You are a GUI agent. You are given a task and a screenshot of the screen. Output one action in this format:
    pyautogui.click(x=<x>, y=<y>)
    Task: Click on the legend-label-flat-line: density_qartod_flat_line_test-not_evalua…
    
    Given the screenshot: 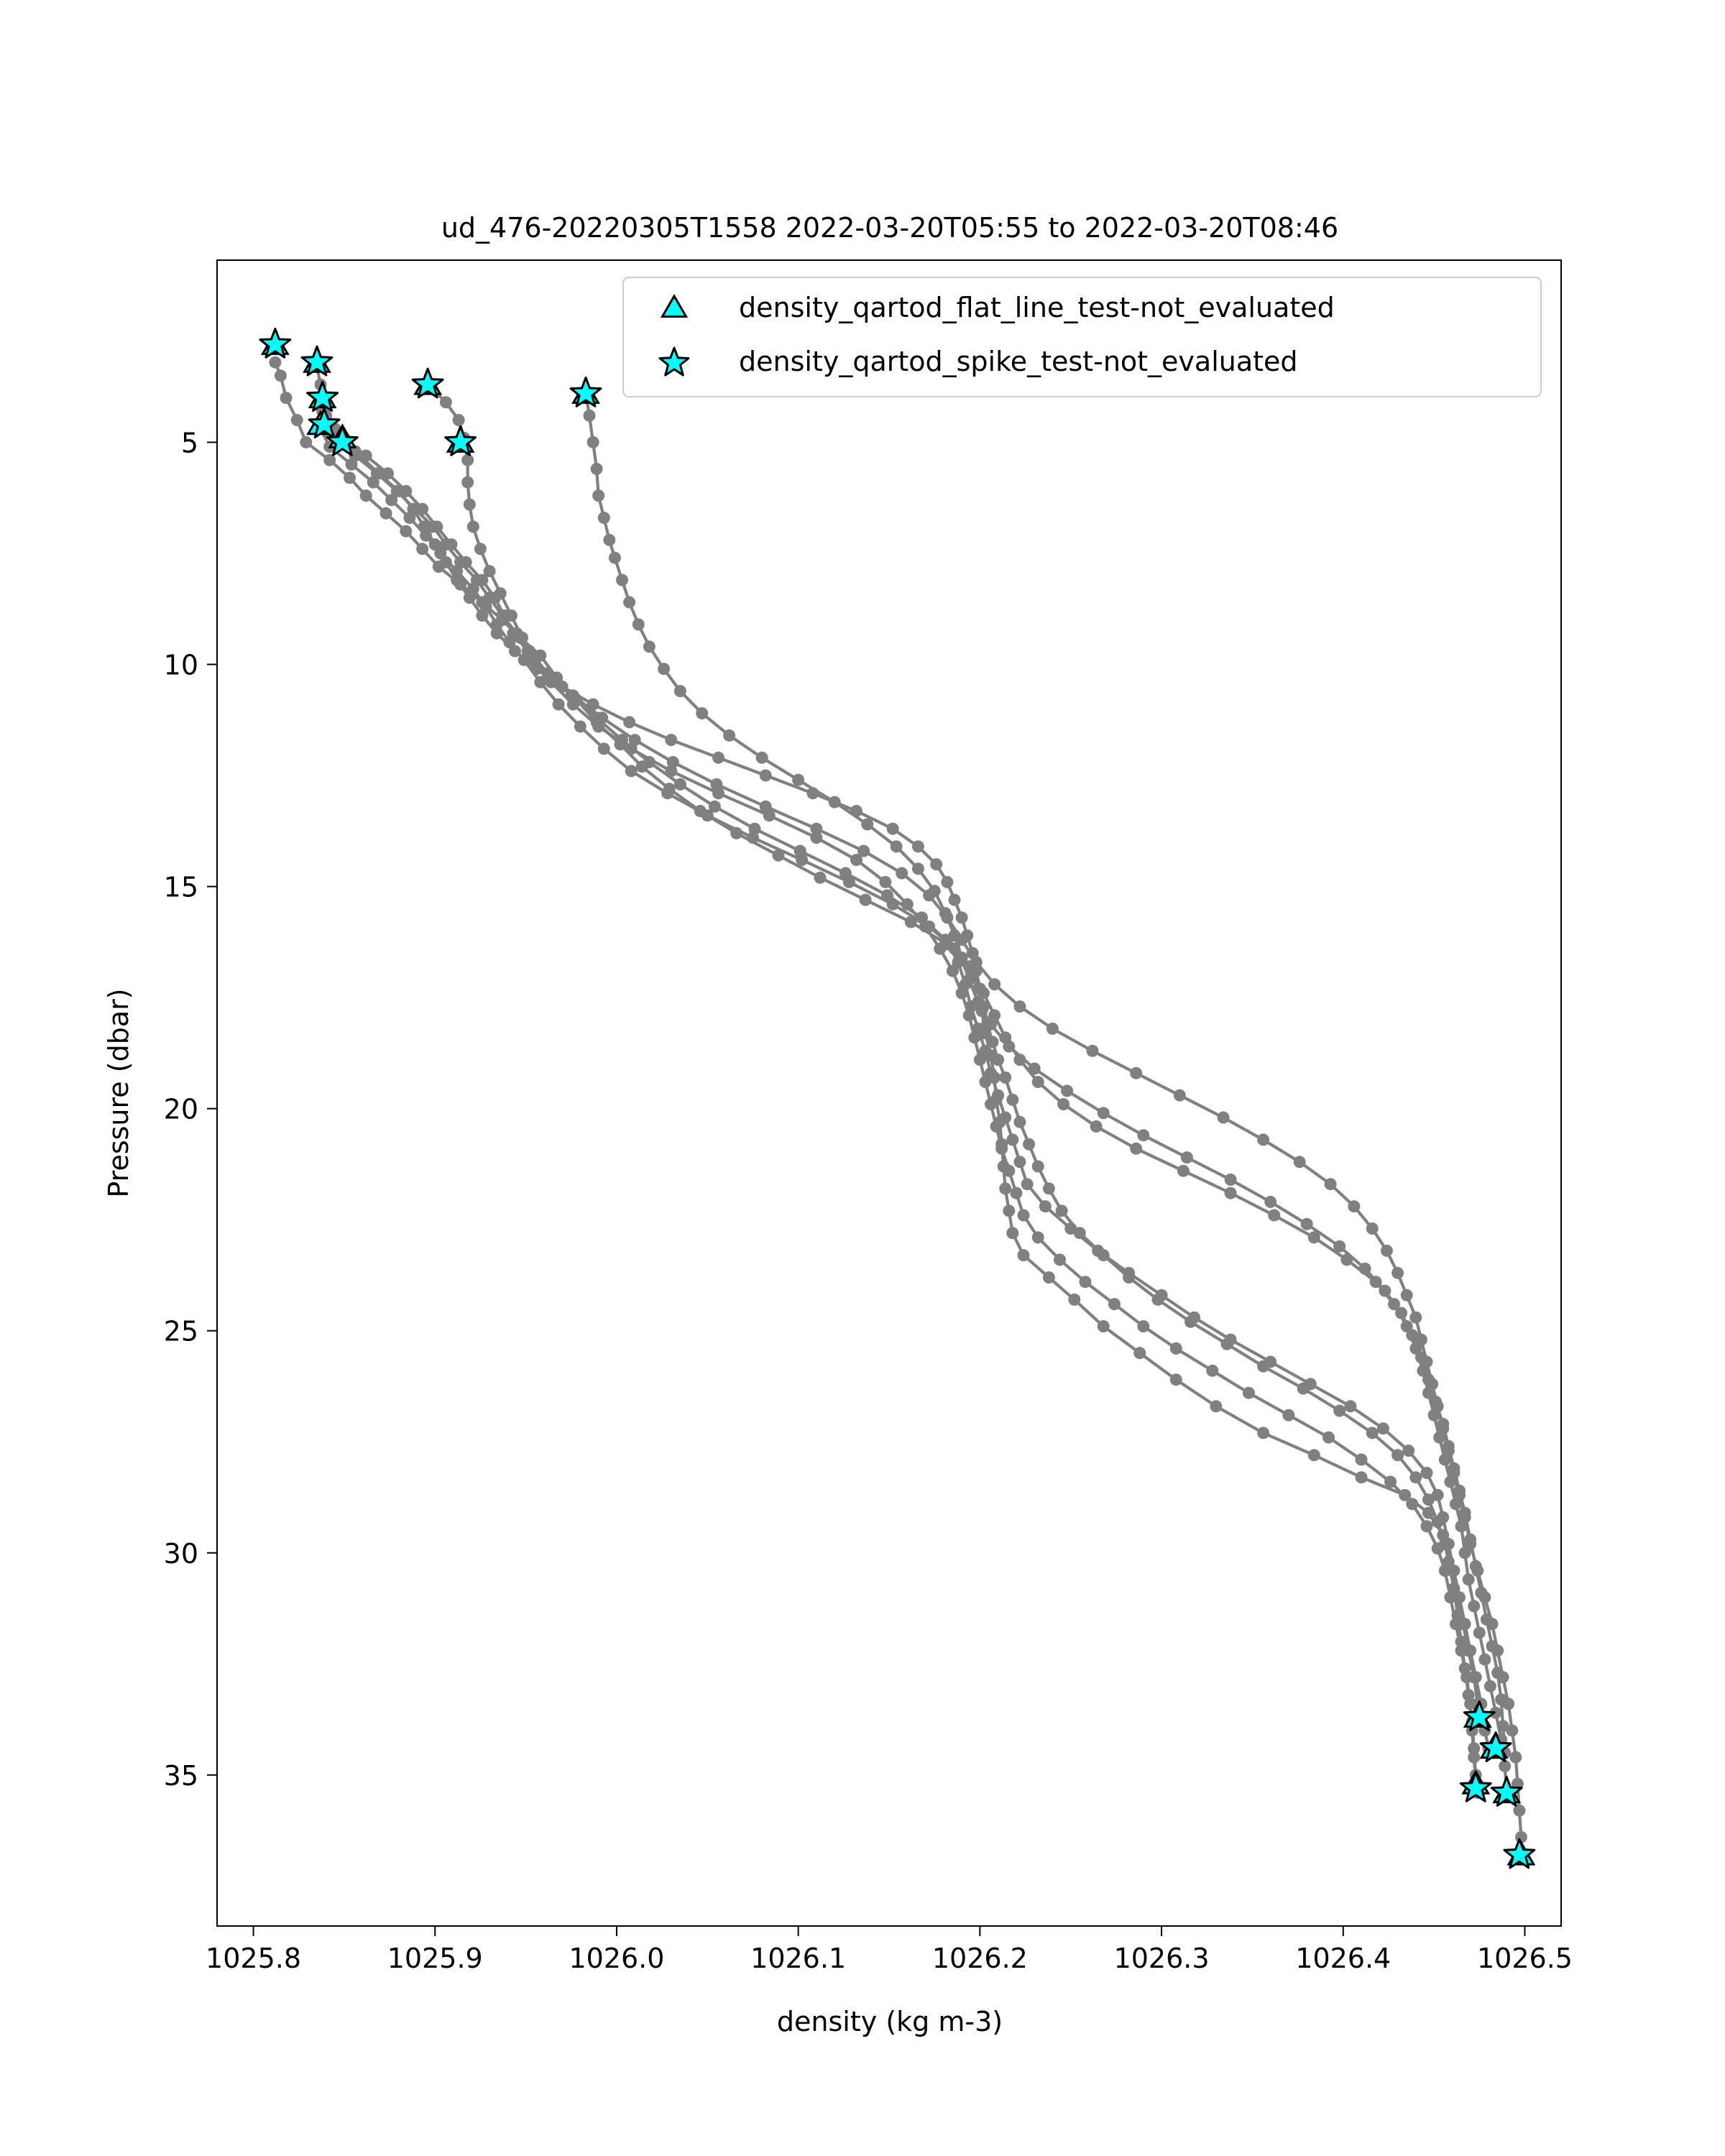 What is the action you would take?
    pyautogui.click(x=1037, y=307)
    